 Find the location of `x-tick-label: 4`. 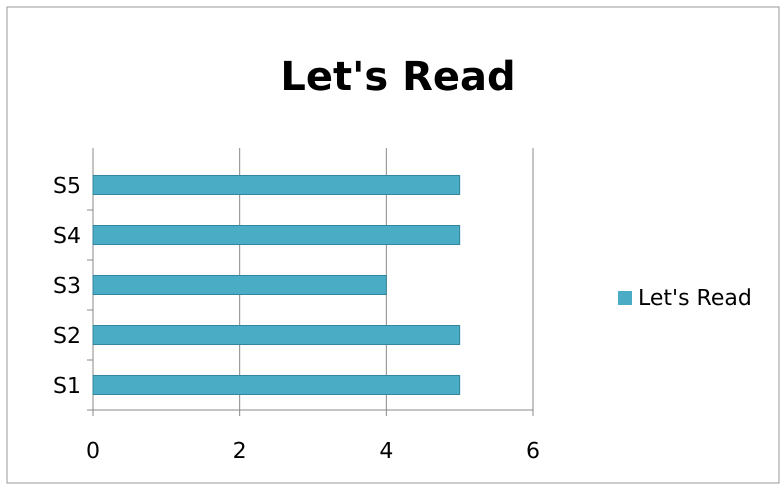

x-tick-label: 4 is located at coordinates (386, 451).